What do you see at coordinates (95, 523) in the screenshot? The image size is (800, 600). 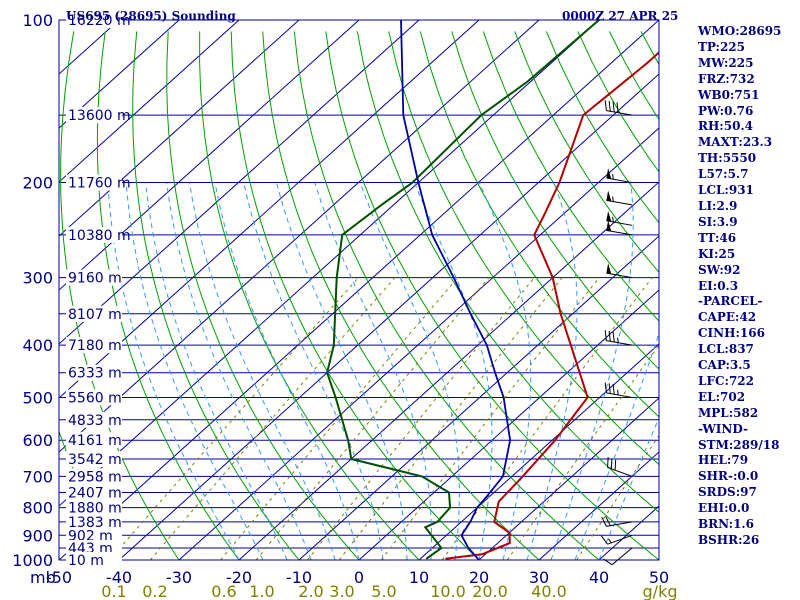 I see `height-label: 1383 m` at bounding box center [95, 523].